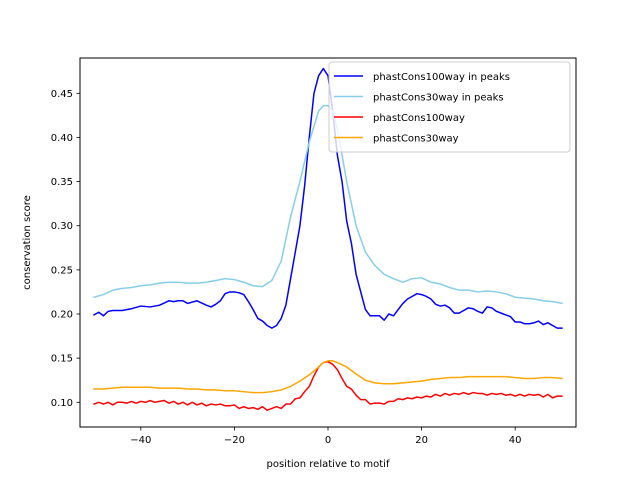 The height and width of the screenshot is (480, 640). What do you see at coordinates (62, 138) in the screenshot?
I see `y-tick-label: 0.40` at bounding box center [62, 138].